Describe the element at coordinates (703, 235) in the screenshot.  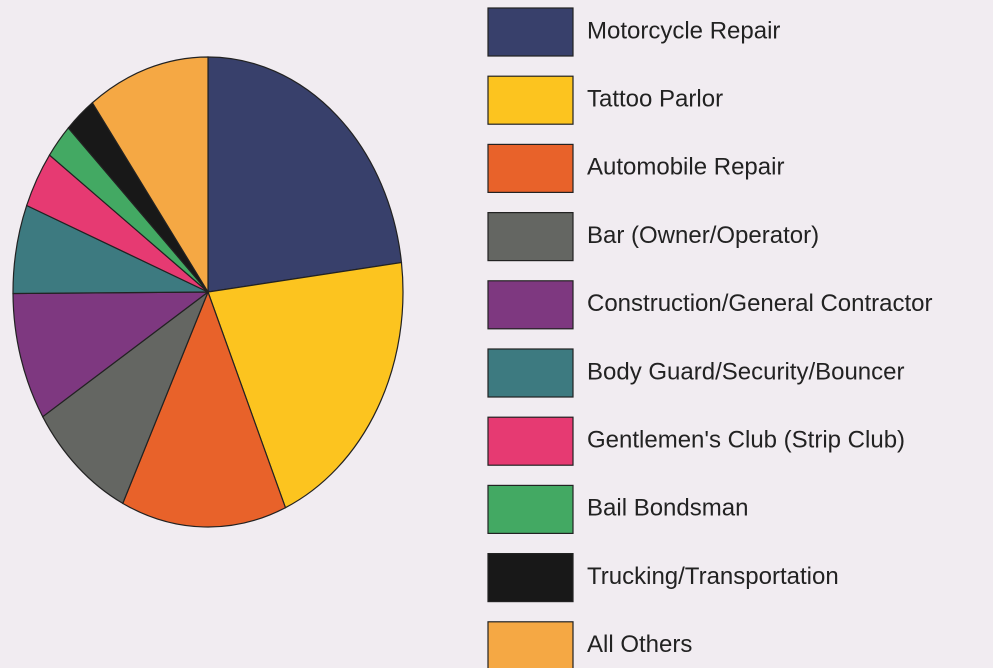
I see `legend-label: Bar (Owner/Operator)` at that location.